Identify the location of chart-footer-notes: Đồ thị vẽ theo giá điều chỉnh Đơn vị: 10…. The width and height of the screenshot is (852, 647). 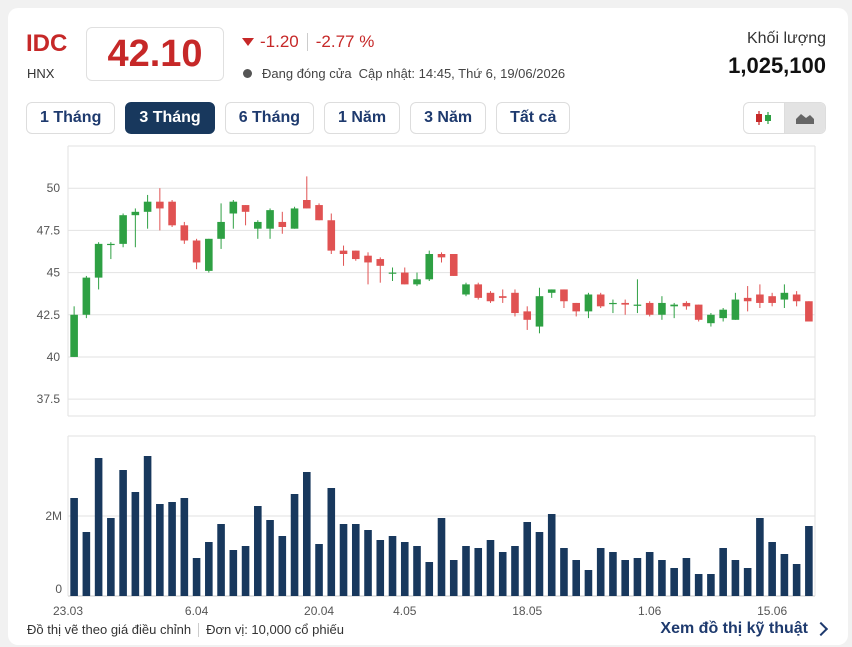
(185, 629).